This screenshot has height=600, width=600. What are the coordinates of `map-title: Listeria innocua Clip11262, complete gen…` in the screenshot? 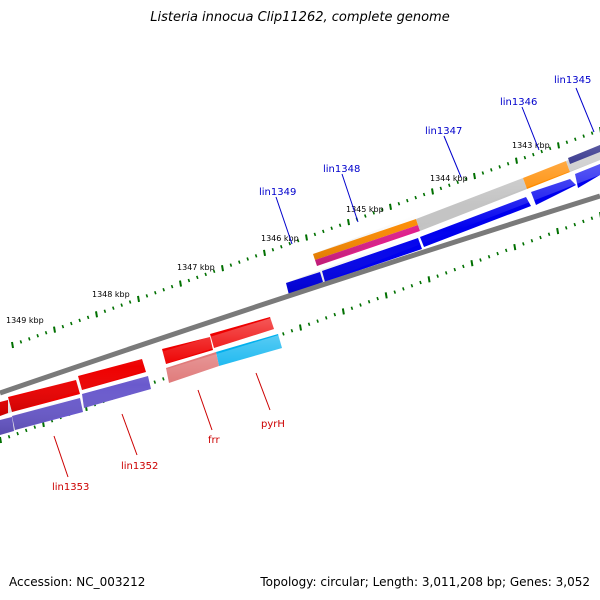 It's located at (300, 17).